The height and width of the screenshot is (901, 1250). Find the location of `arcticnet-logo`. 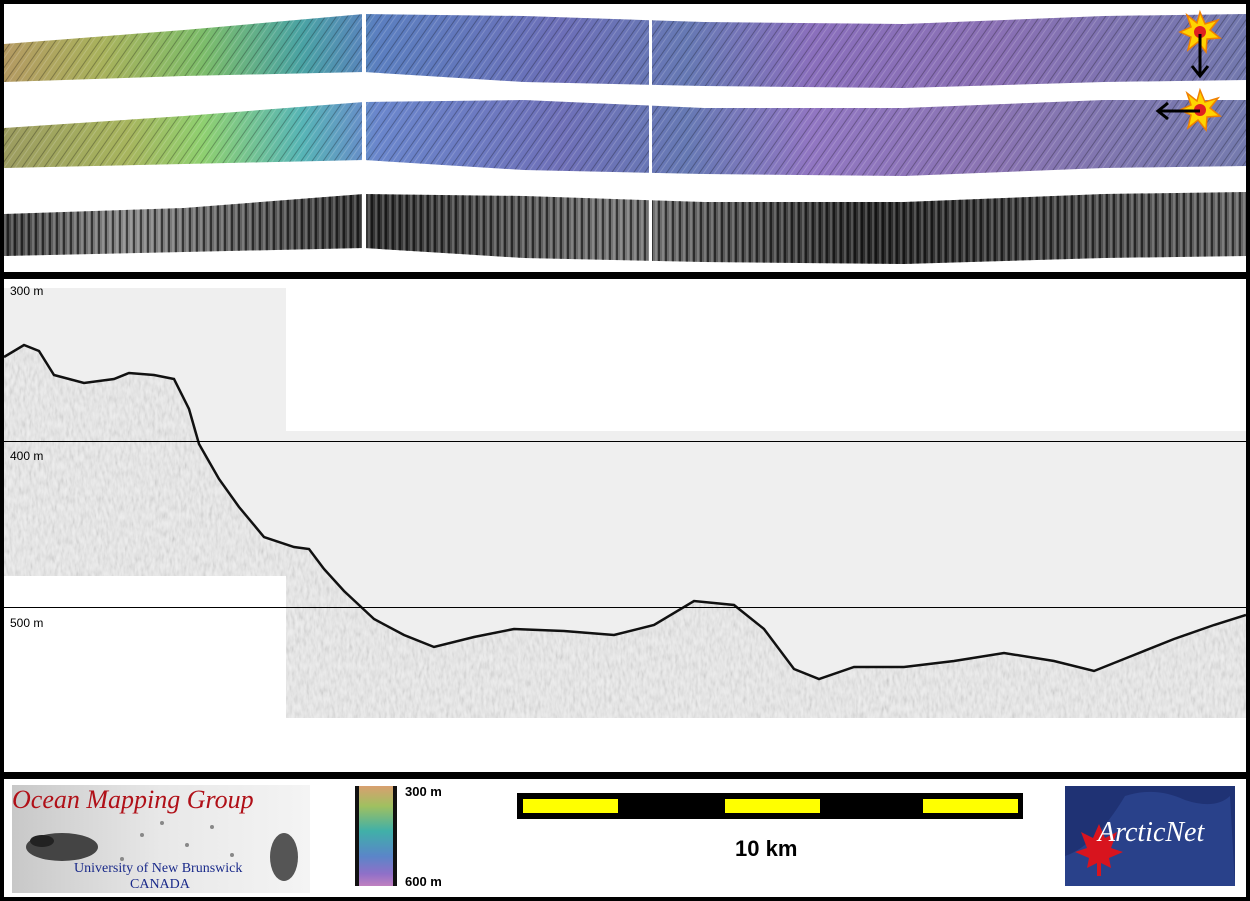

arcticnet-logo is located at coordinates (1150, 836).